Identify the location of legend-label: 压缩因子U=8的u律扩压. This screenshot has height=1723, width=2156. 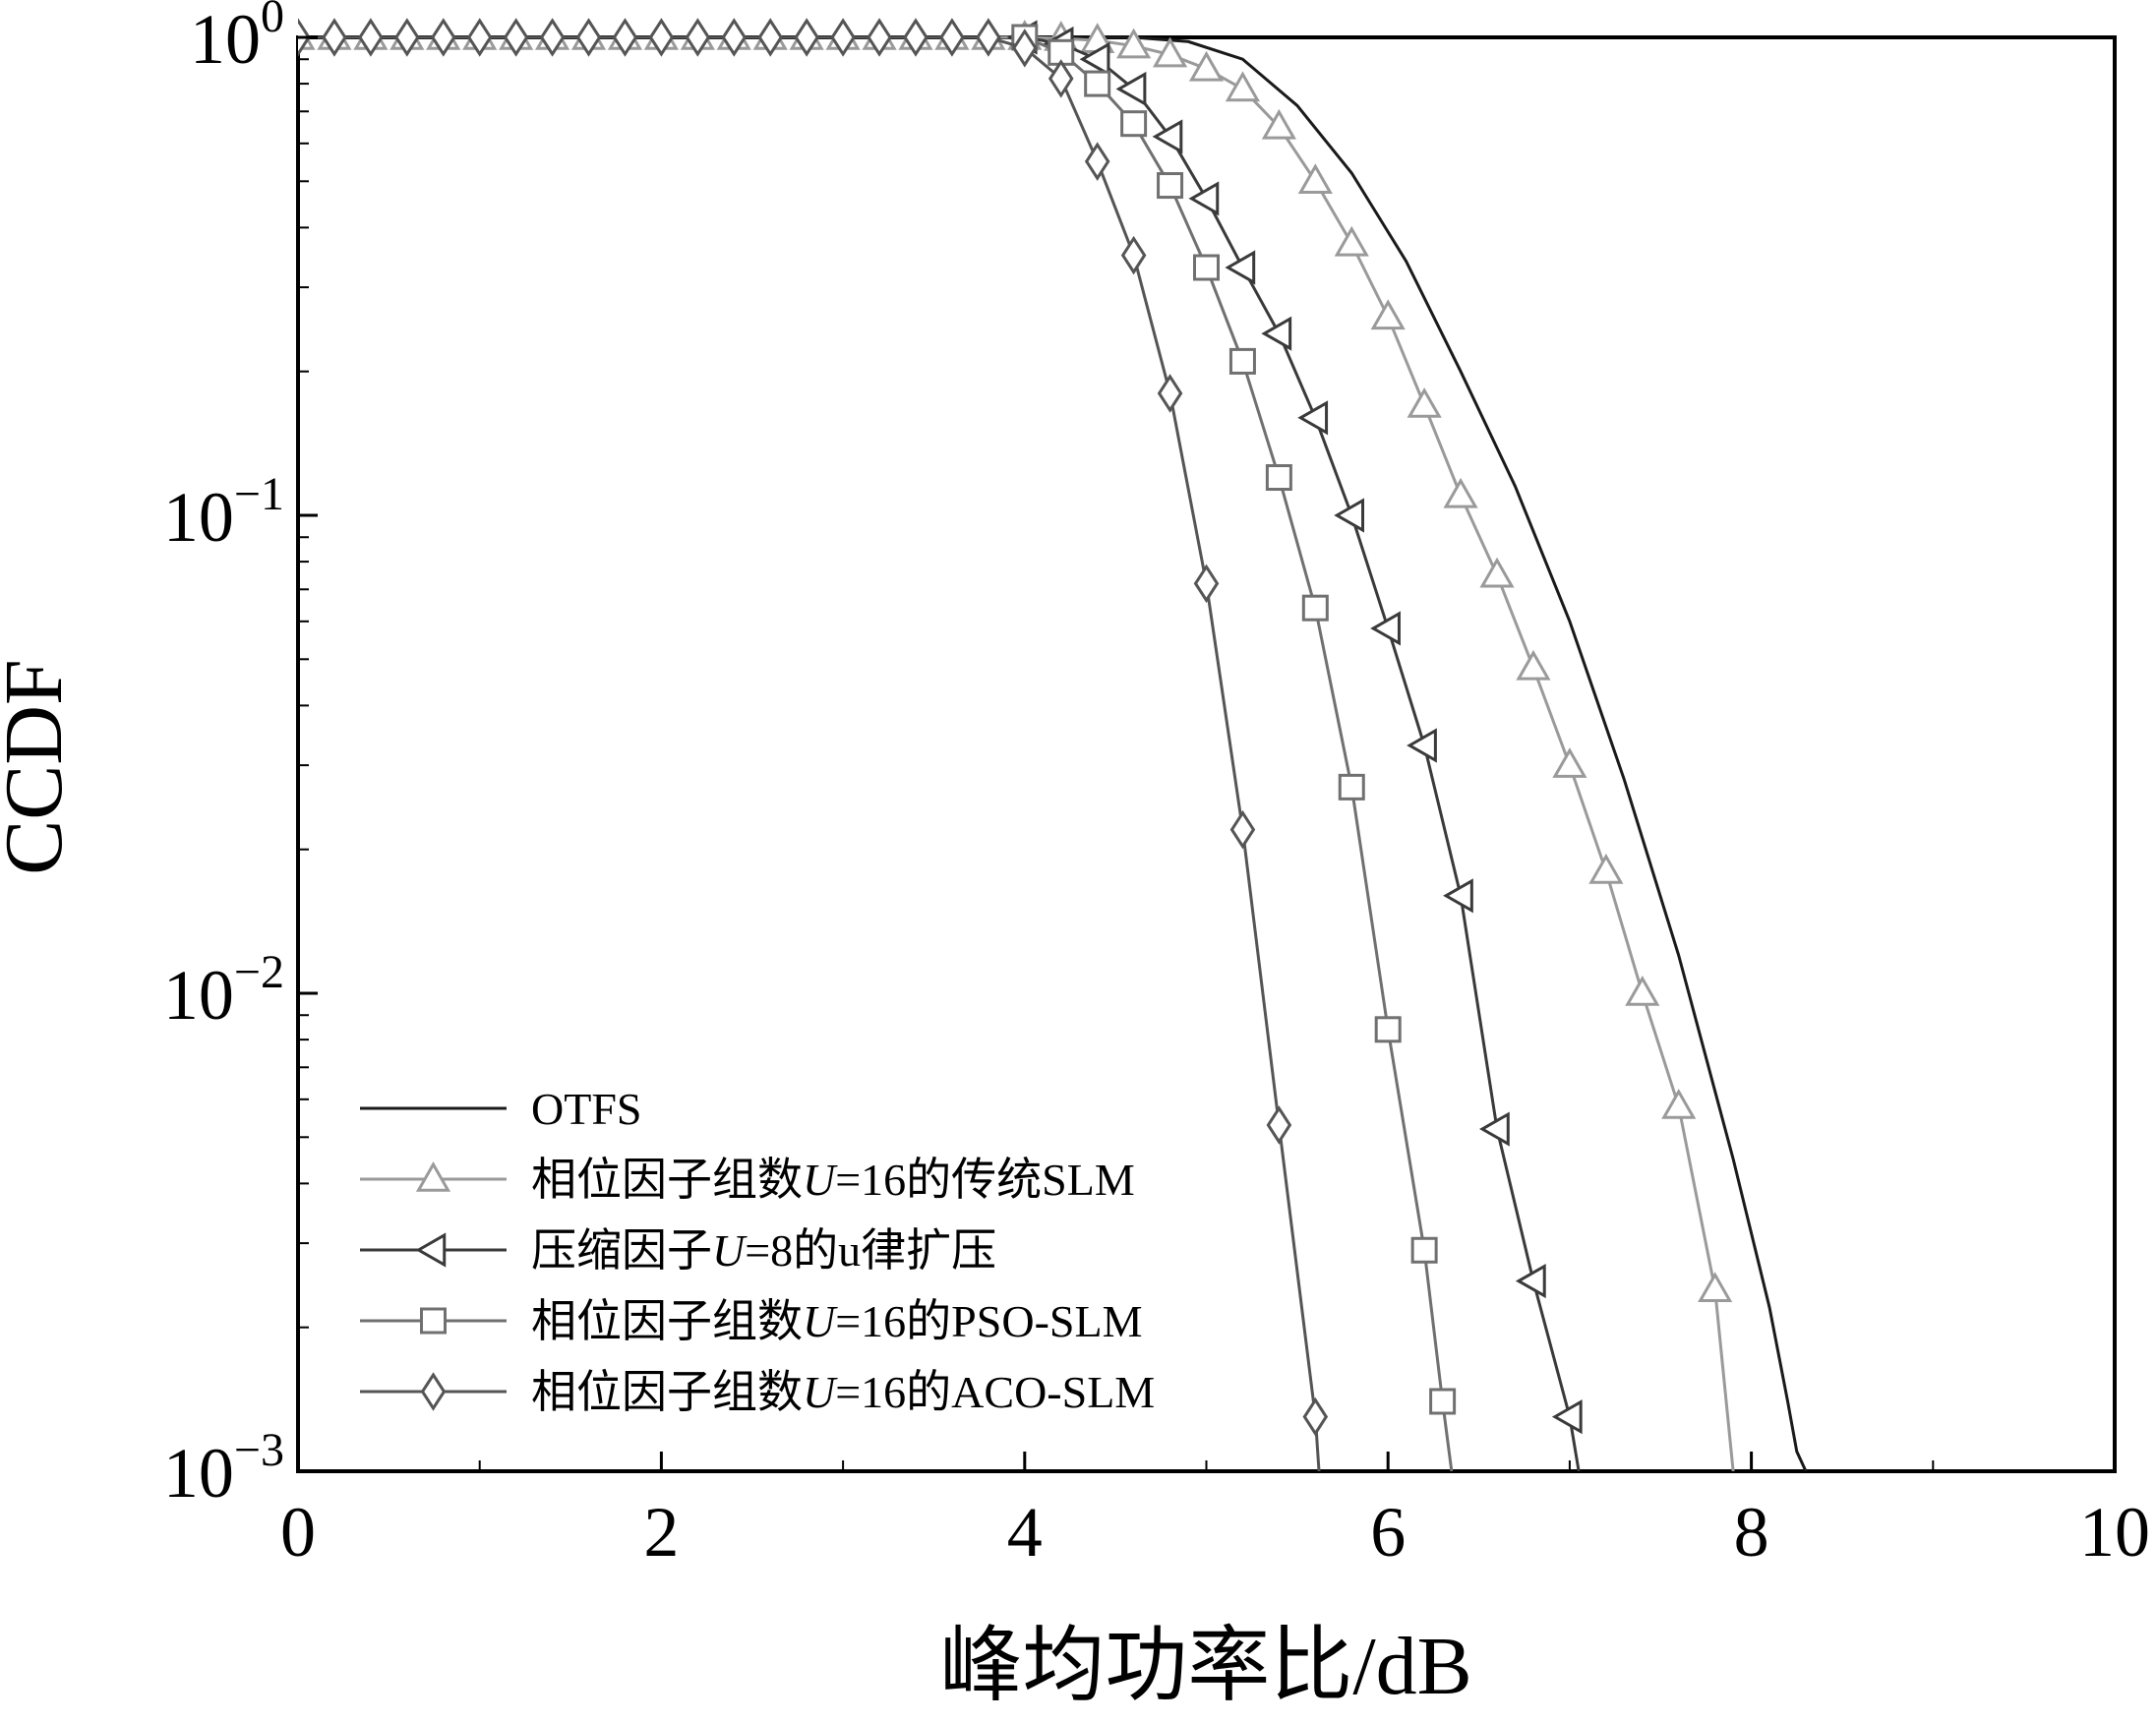
(763, 1250).